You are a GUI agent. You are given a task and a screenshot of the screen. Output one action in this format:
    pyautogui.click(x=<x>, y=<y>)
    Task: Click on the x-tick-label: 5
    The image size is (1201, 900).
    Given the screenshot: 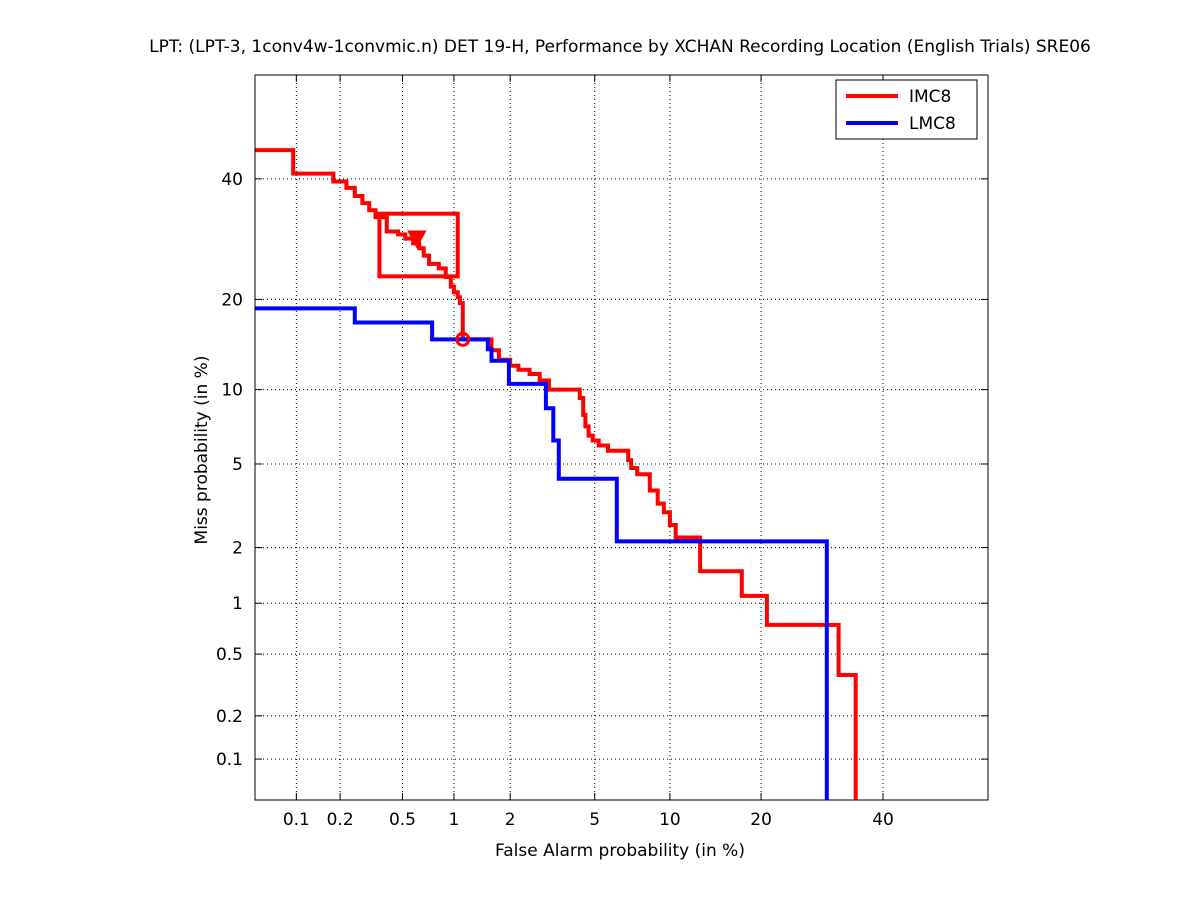 What is the action you would take?
    pyautogui.click(x=594, y=820)
    